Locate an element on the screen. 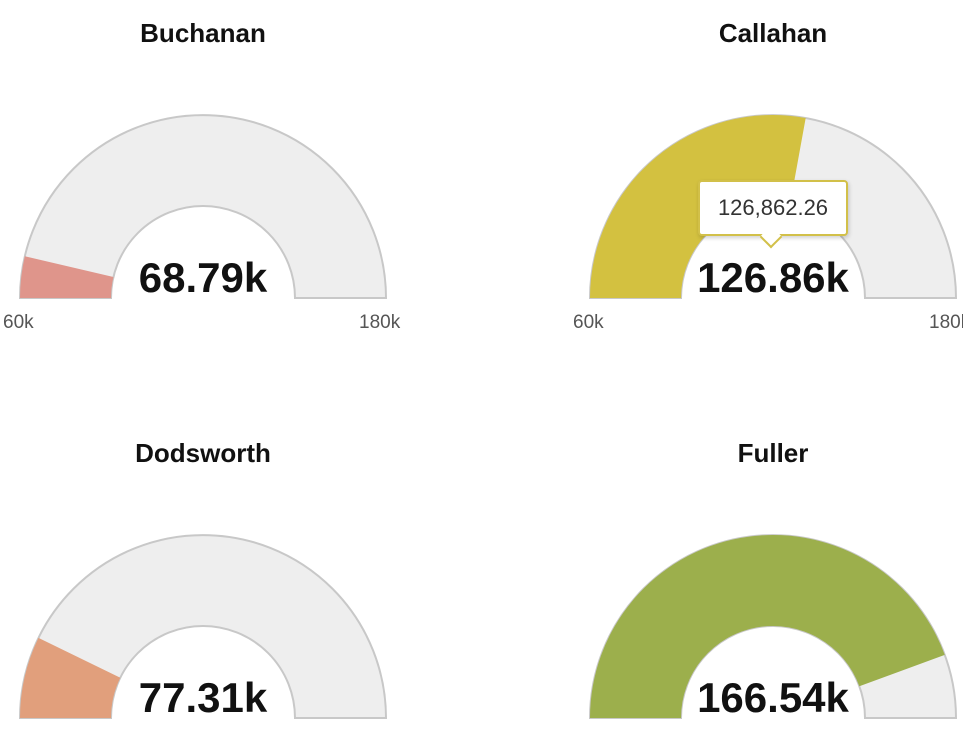 Image resolution: width=963 pixels, height=754 pixels. gauge-value: 126.86k is located at coordinates (773, 277).